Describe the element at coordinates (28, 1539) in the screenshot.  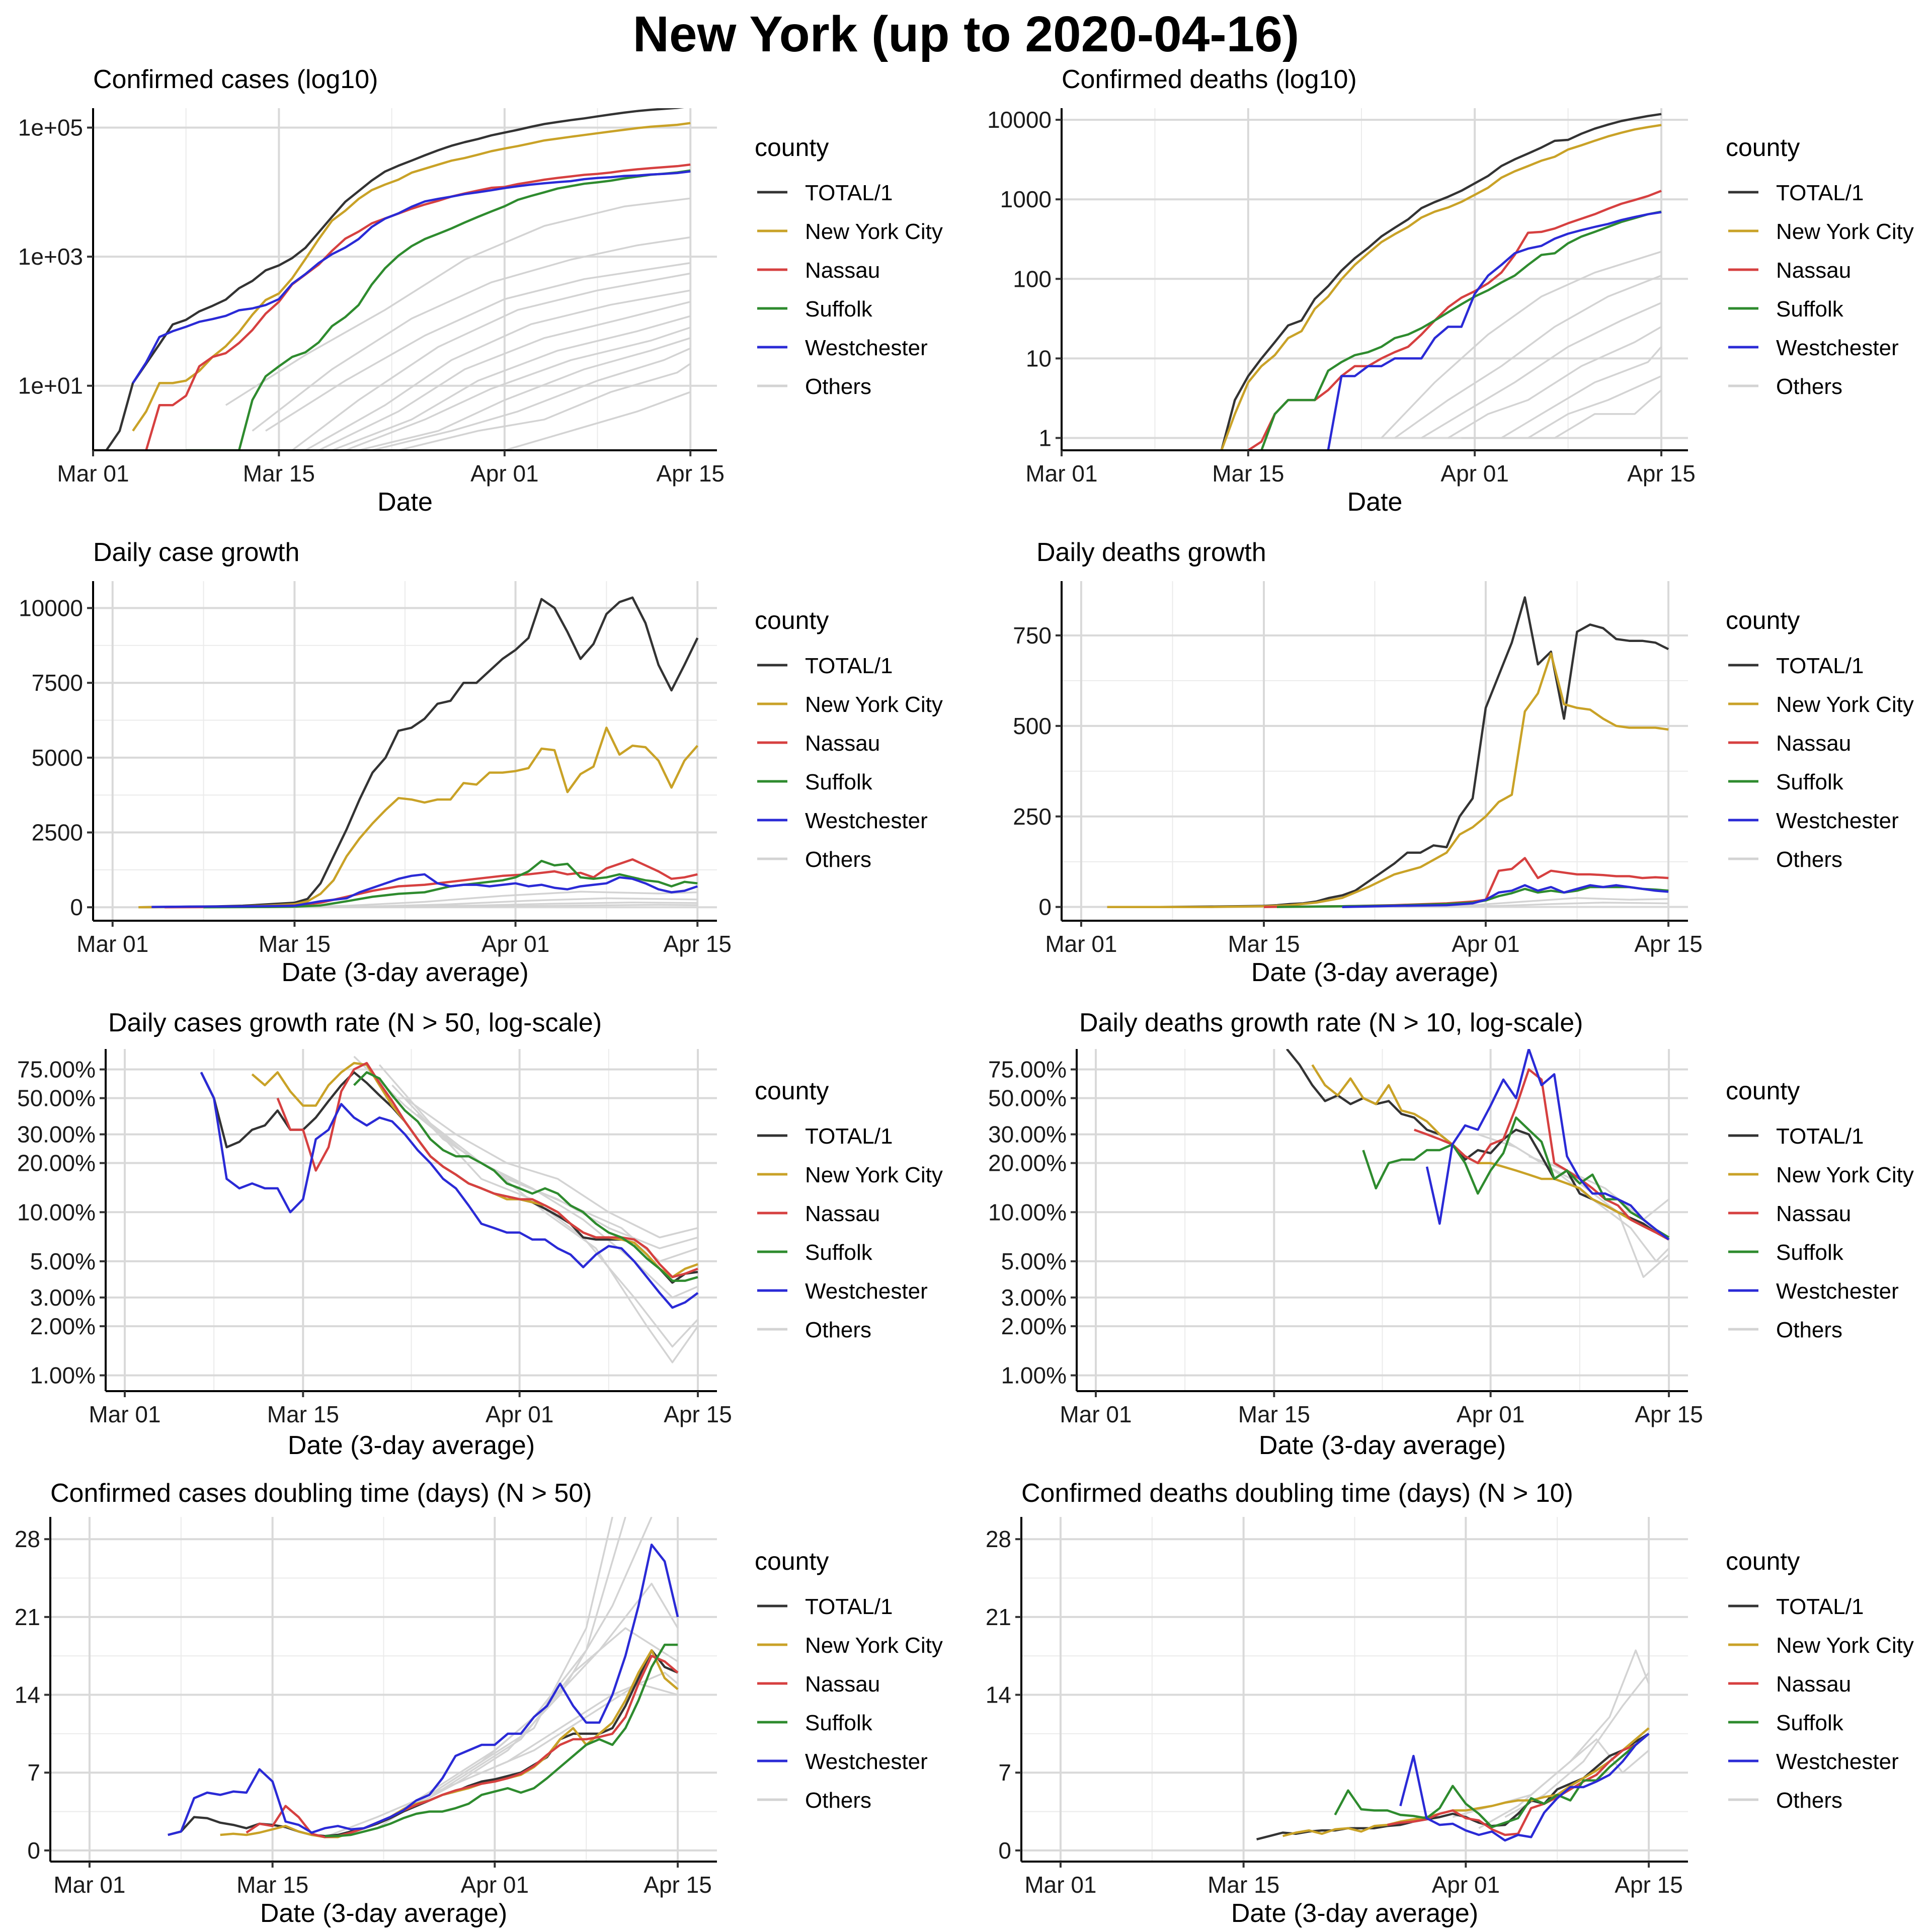
I see `y-tick-label: 28` at that location.